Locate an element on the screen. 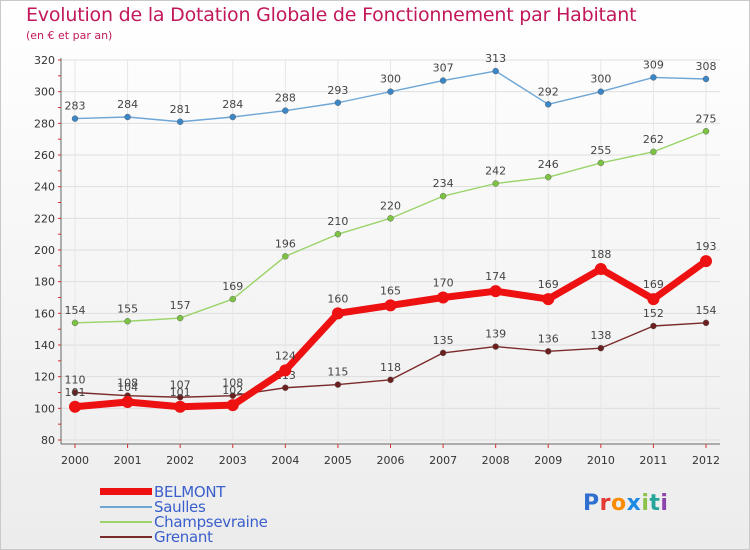 This screenshot has height=550, width=750. logo-letter: r is located at coordinates (605, 503).